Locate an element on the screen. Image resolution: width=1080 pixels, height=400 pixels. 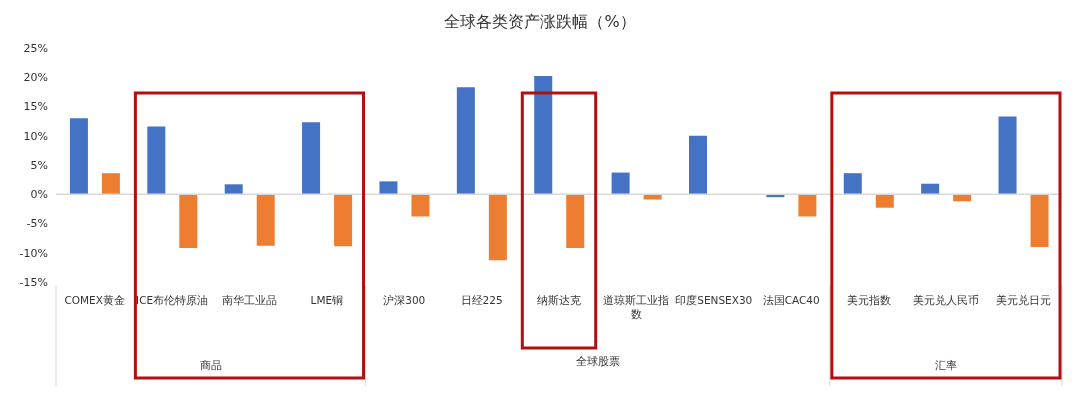
x-tick-label: 纳斯达克 is located at coordinates (559, 300).